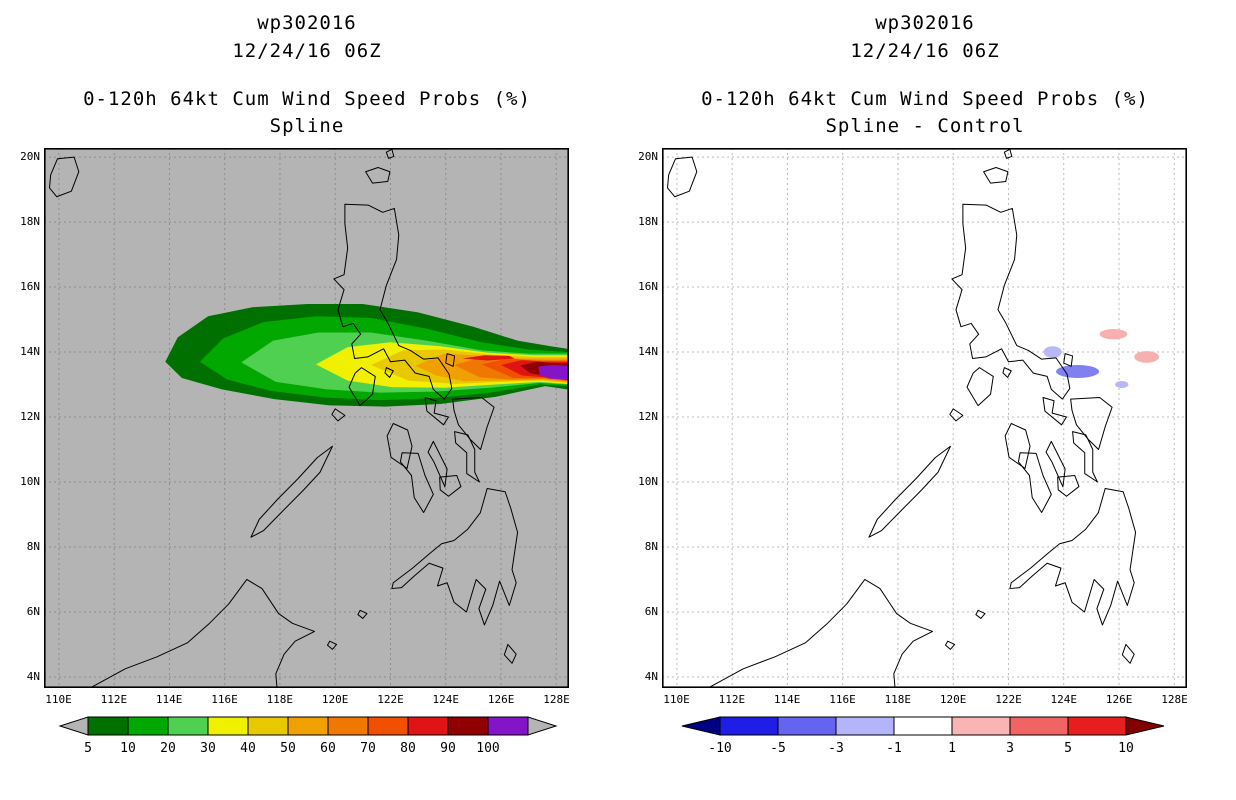 This screenshot has width=1236, height=800. I want to click on product-title: 0-120h 64kt Cum Wind Speed Probs (%), so click(307, 99).